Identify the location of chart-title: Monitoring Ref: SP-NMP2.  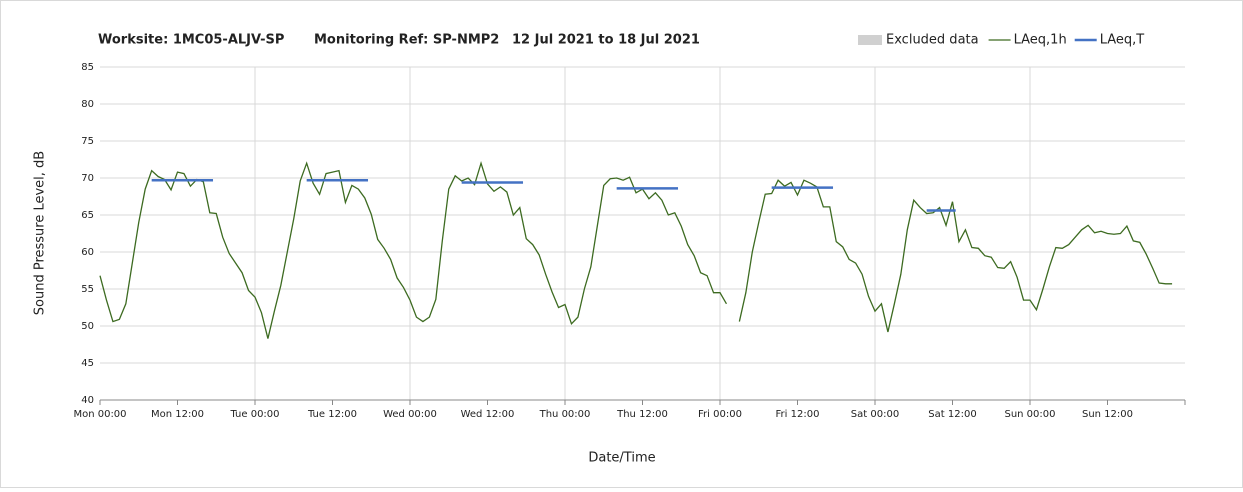
(406, 40).